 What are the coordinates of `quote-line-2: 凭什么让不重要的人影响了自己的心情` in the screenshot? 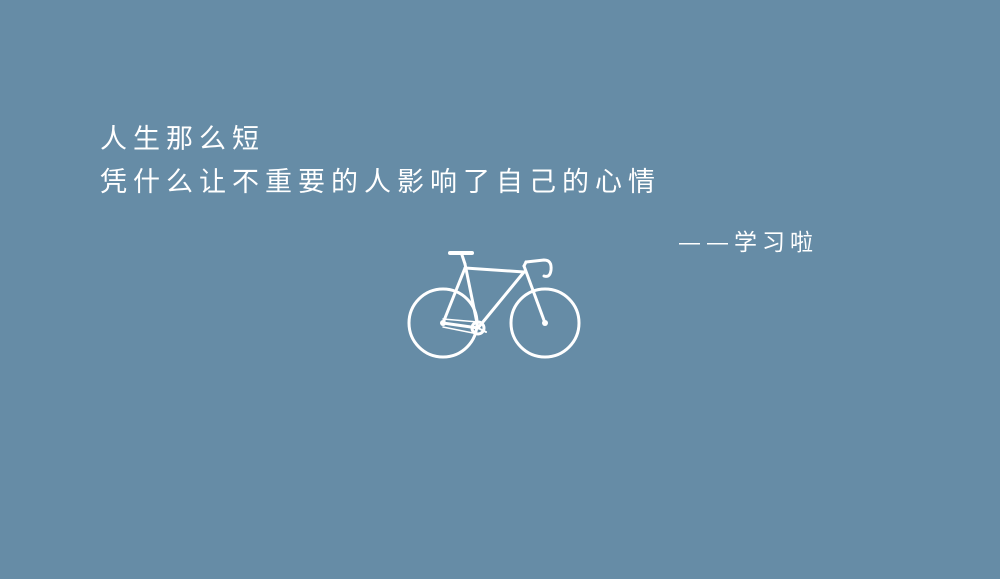 It's located at (380, 182).